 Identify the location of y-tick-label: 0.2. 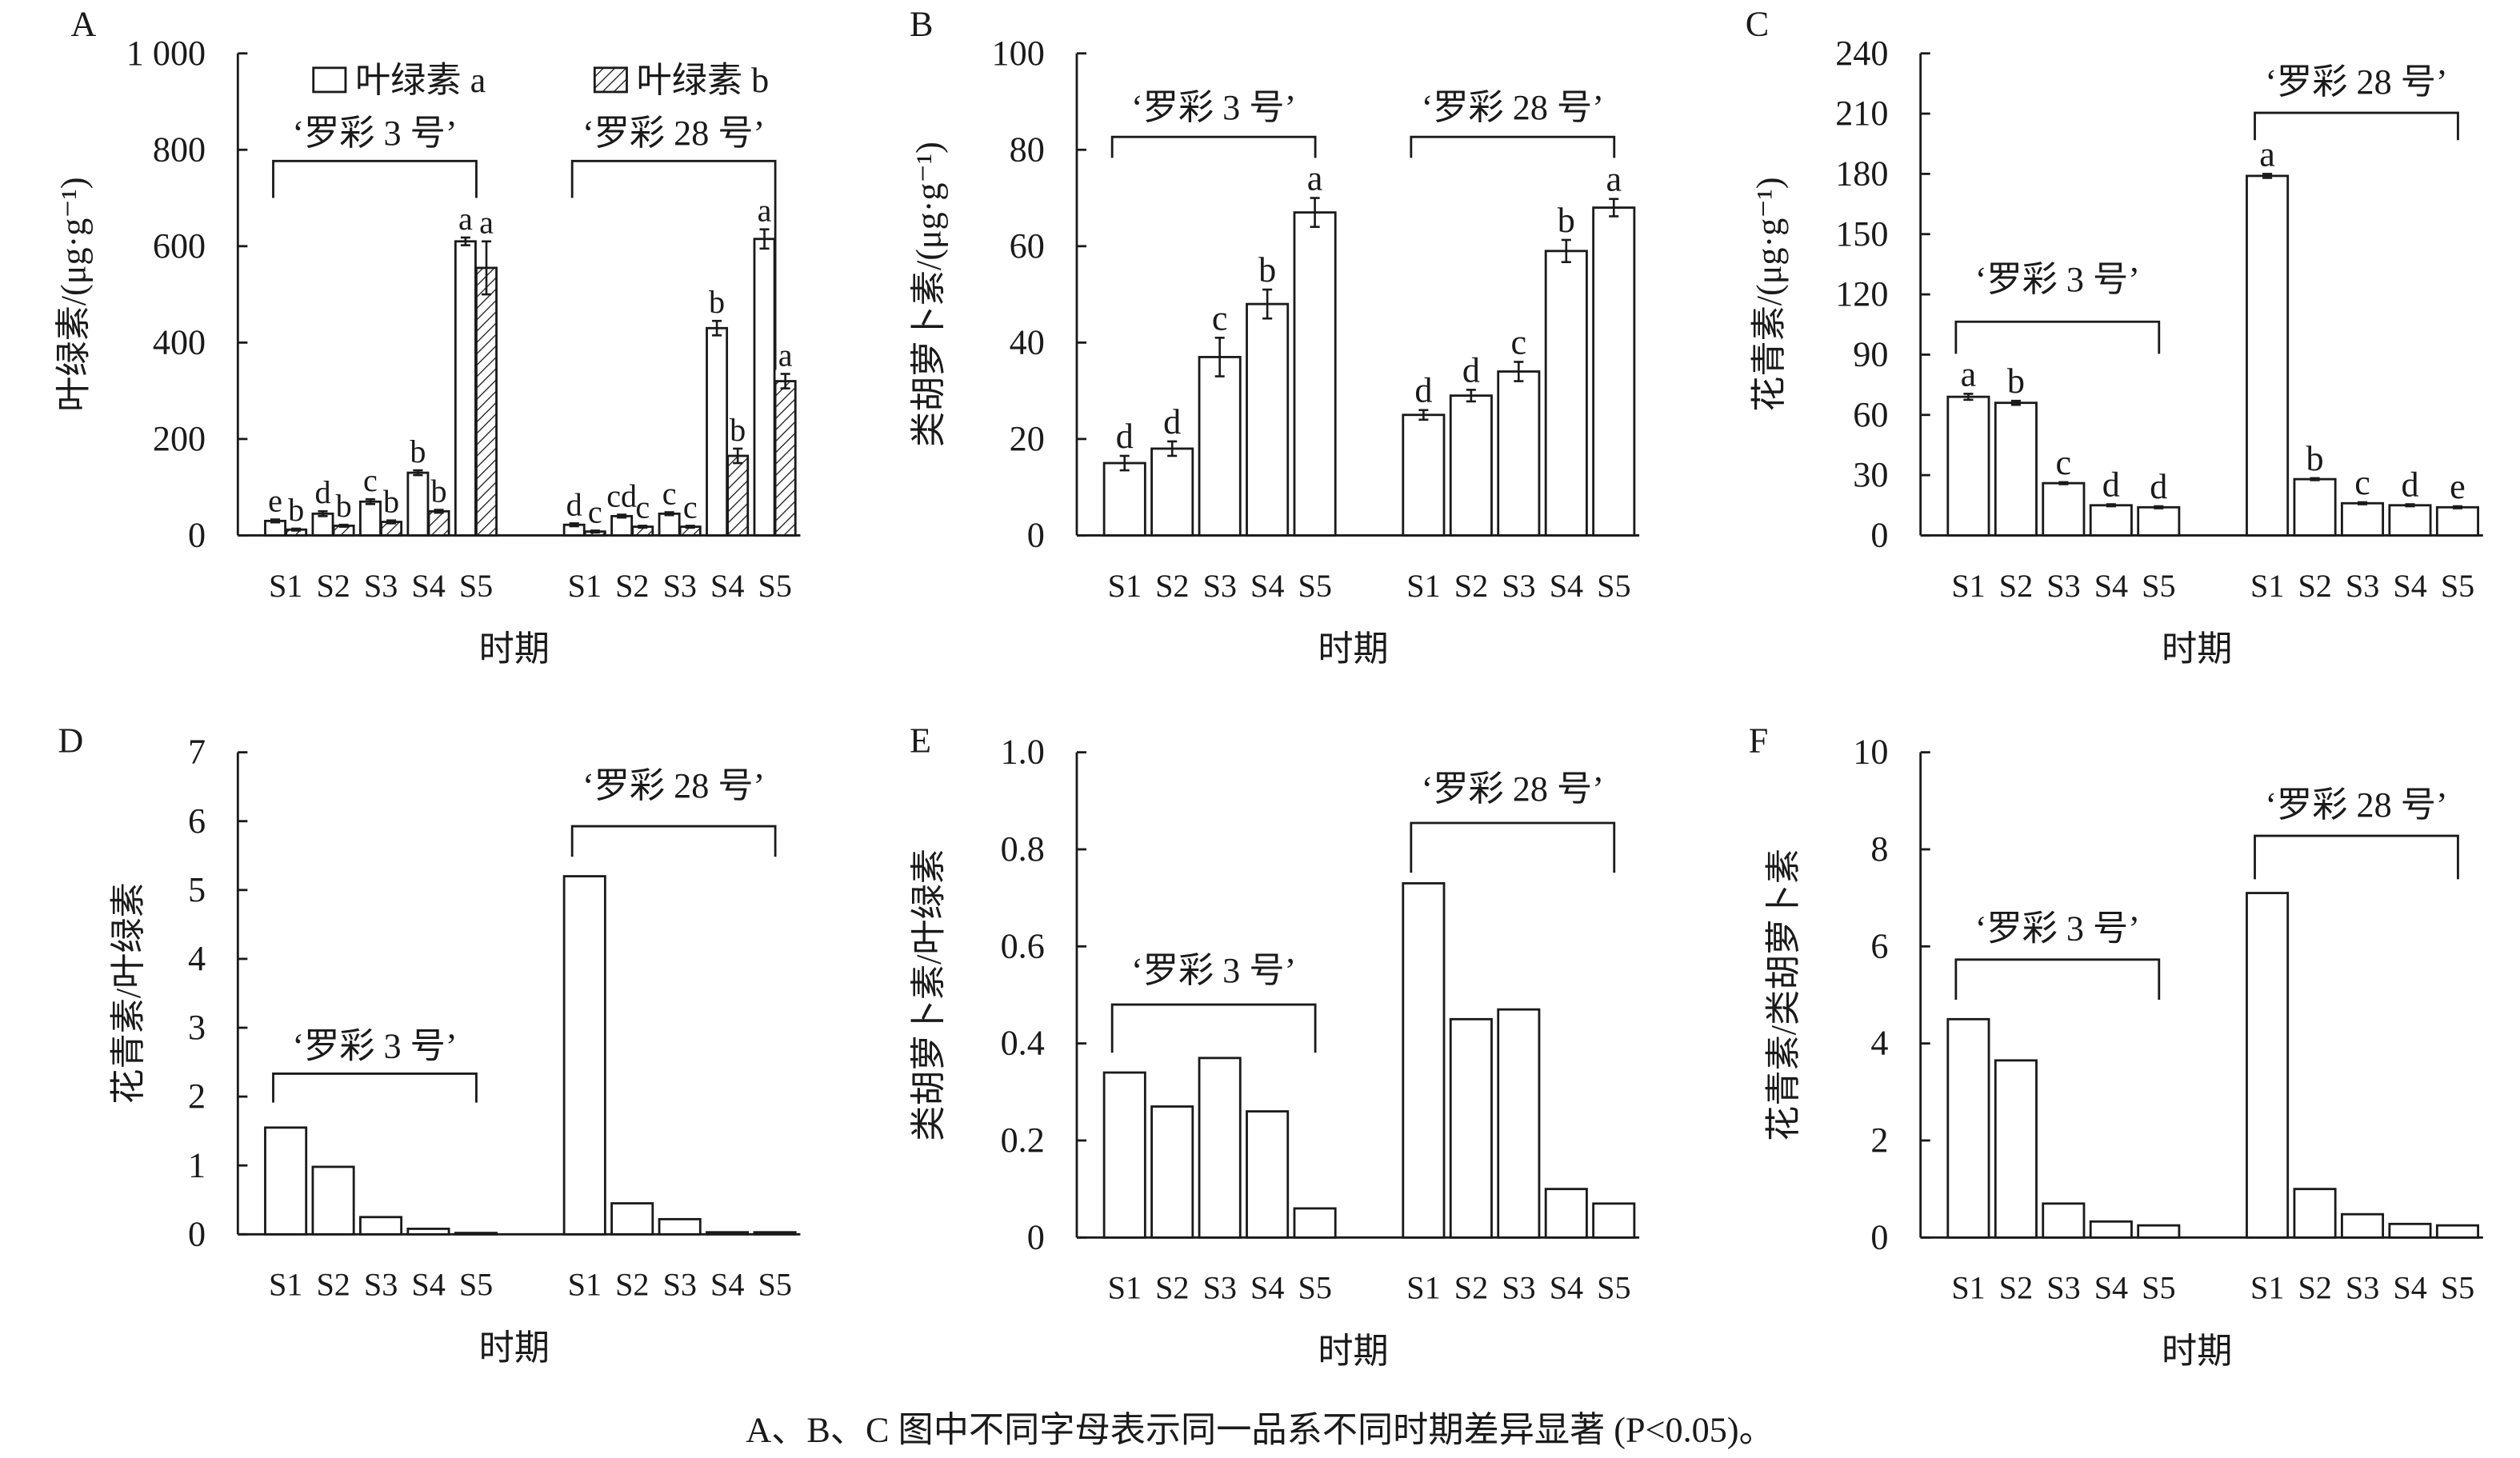
(1023, 1140).